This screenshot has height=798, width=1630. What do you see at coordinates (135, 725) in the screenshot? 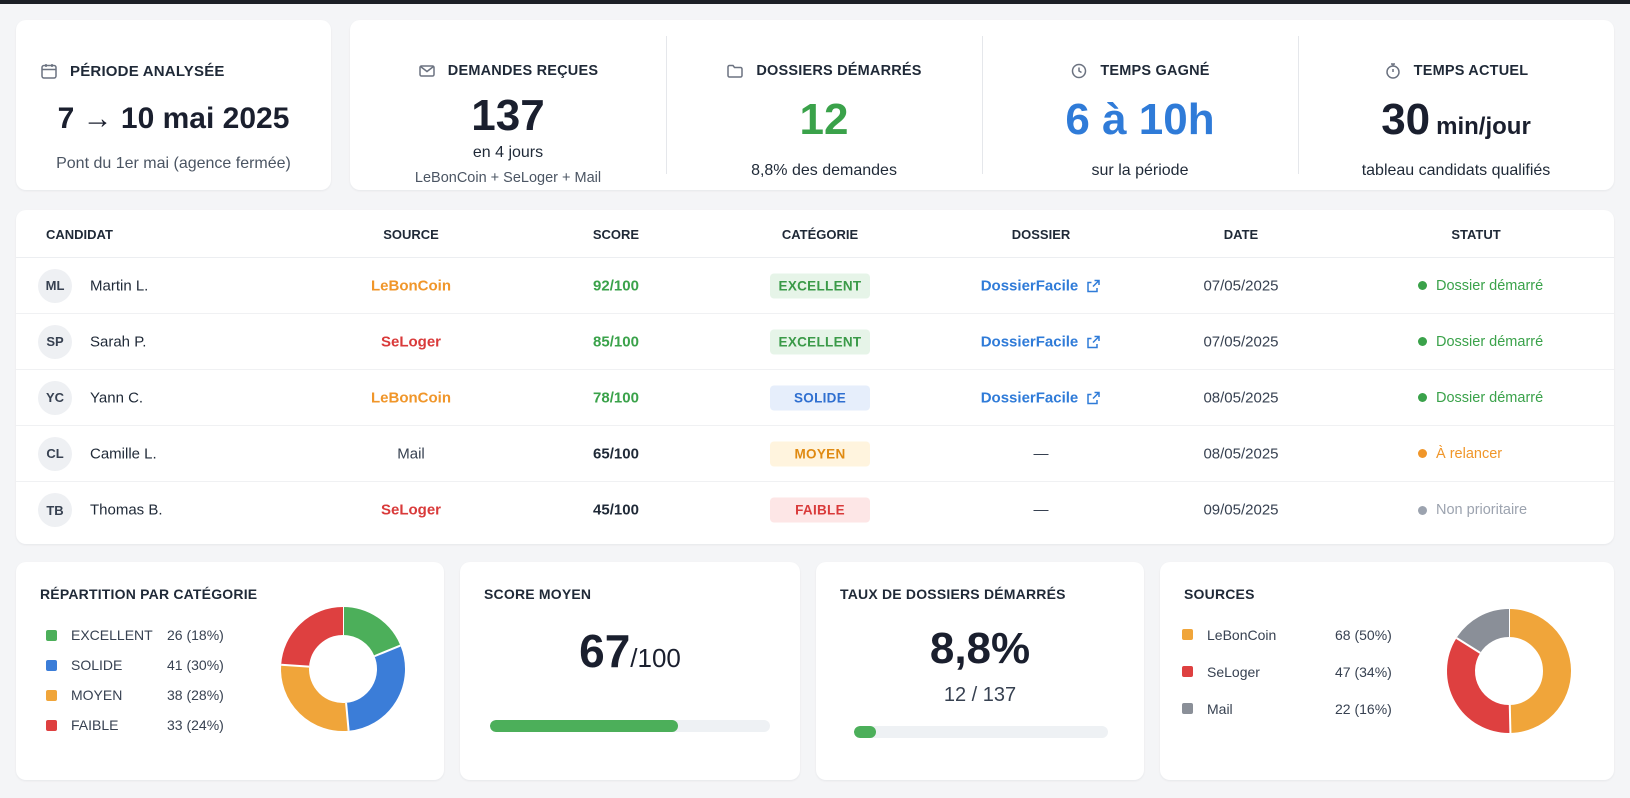
I see `legend-item: FAIBLE 33 (24%)` at bounding box center [135, 725].